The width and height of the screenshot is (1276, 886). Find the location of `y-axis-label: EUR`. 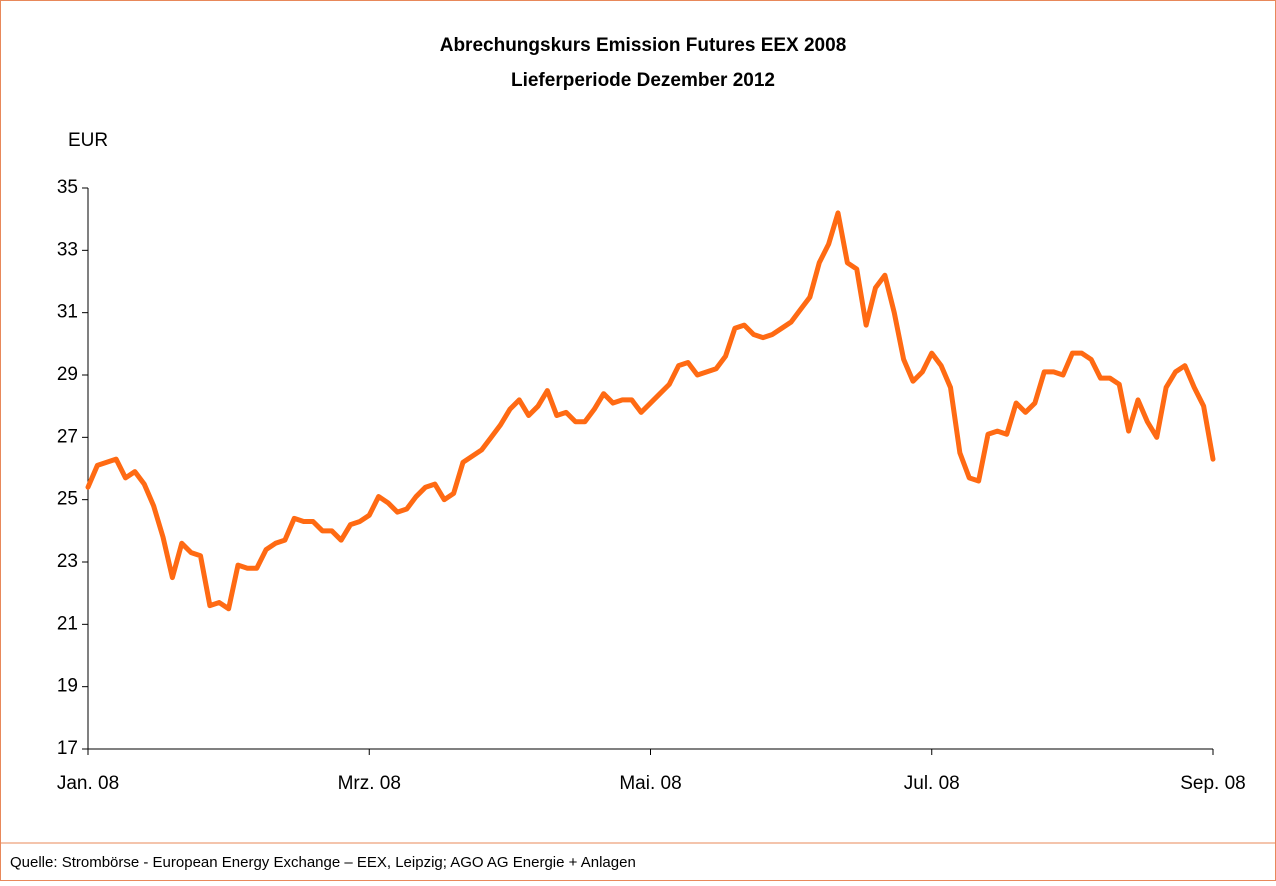

y-axis-label: EUR is located at coordinates (88, 140).